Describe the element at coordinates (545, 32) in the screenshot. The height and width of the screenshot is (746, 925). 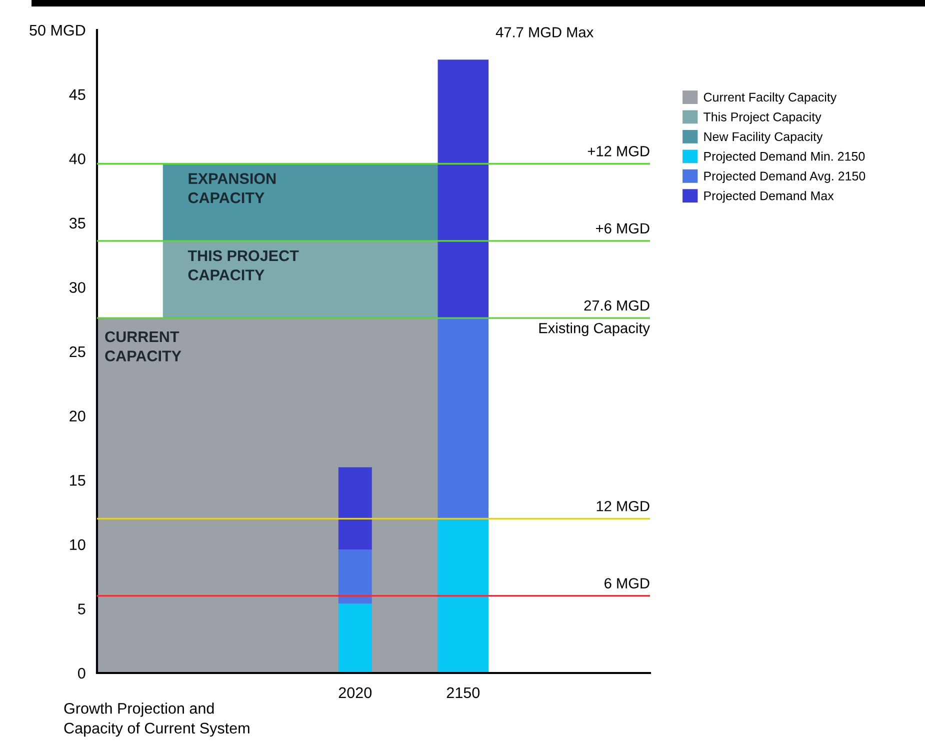
I see `annotation: 47.7 MGD Max` at that location.